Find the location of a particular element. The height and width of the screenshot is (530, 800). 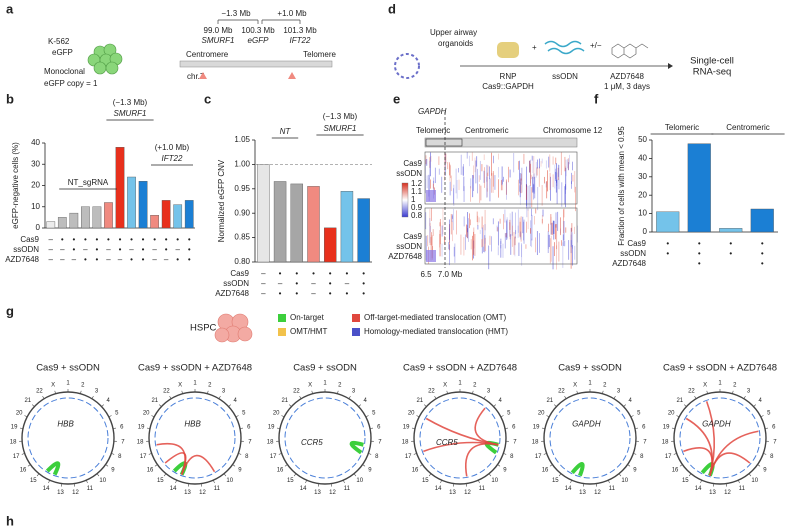

bracket is located at coordinates (259, 21).